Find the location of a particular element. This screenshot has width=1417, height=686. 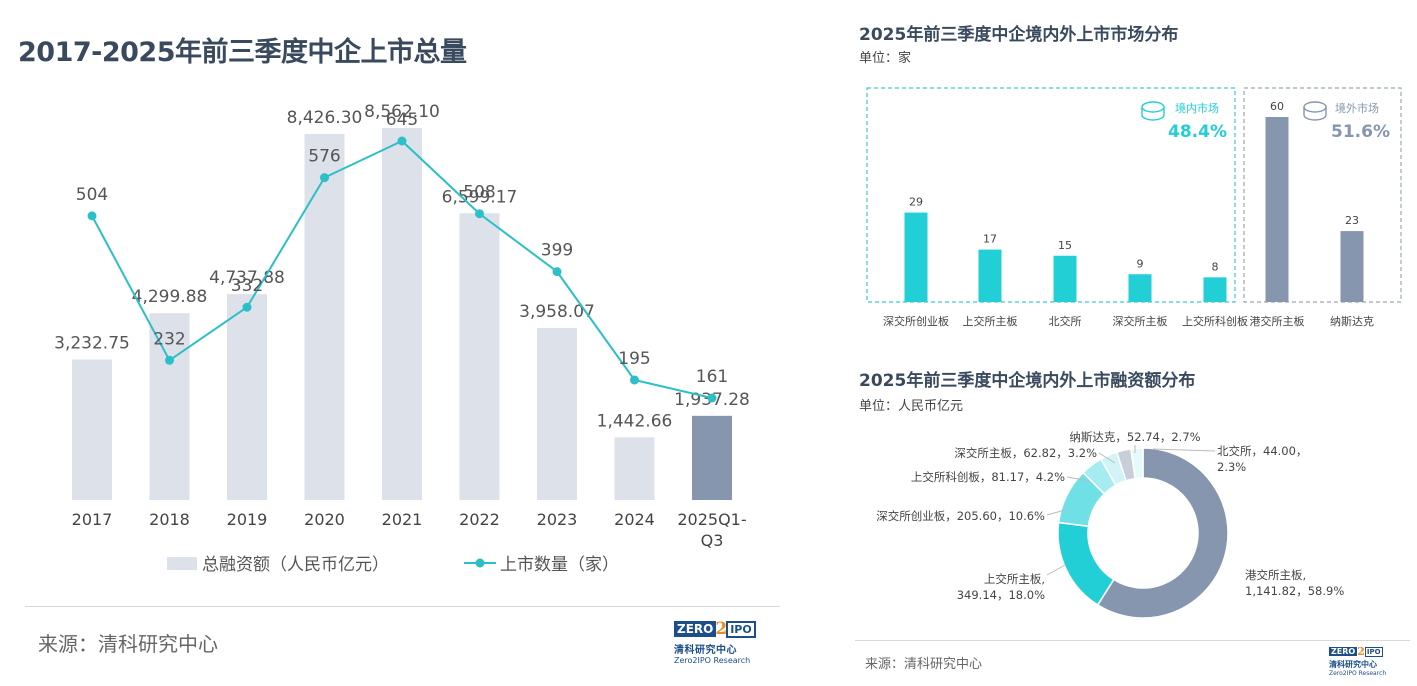

ipo-count-label: 399 is located at coordinates (557, 251).